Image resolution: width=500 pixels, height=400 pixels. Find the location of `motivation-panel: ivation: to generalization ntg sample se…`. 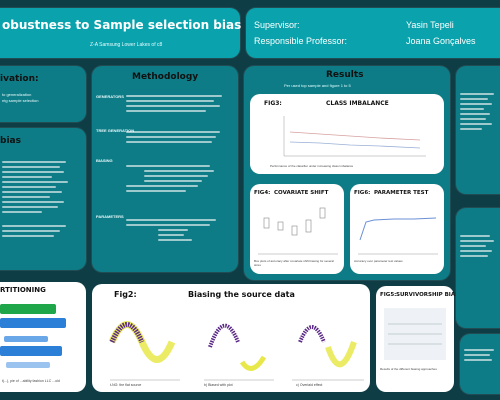

motivation-panel: ivation: to generalization ntg sample se… is located at coordinates (43, 94).